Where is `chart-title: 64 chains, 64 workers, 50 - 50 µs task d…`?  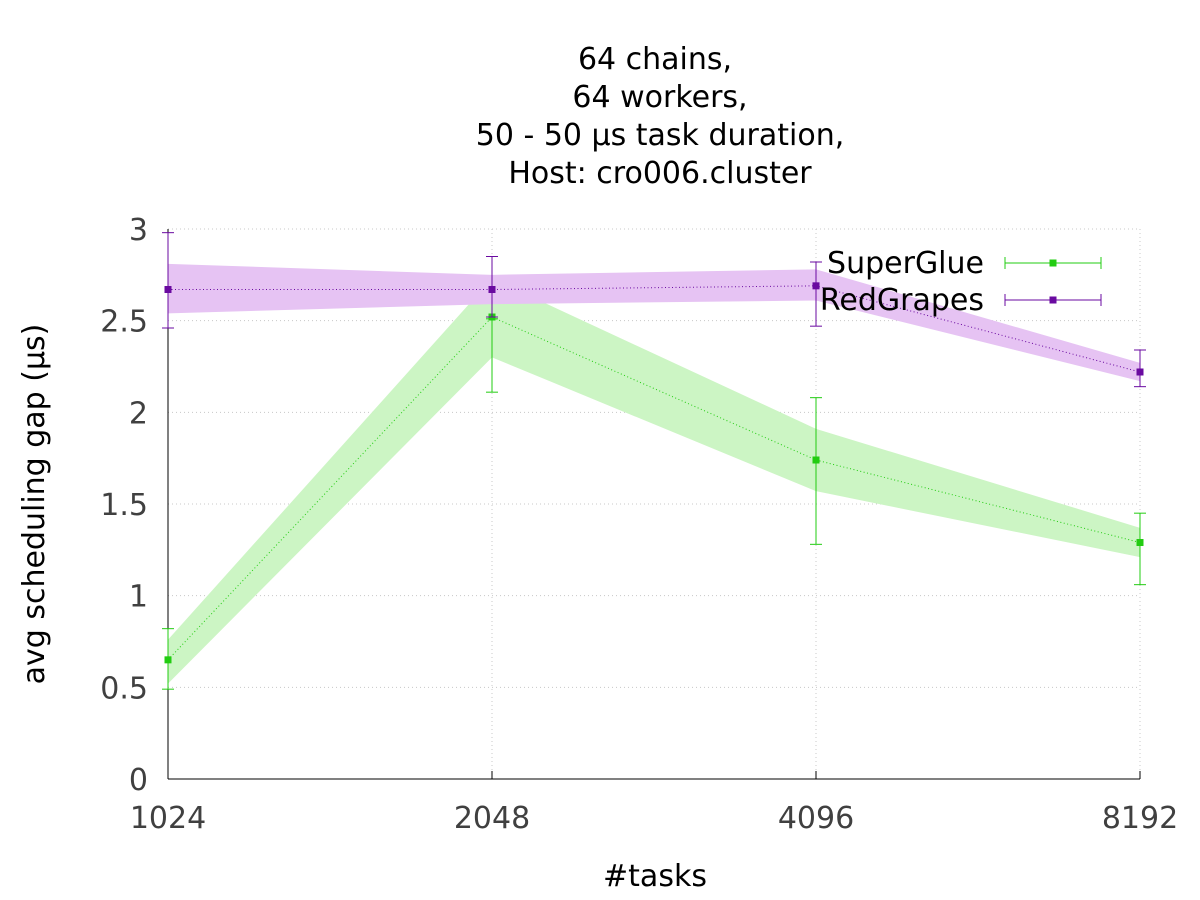 chart-title: 64 chains, 64 workers, 50 - 50 µs task d… is located at coordinates (660, 116).